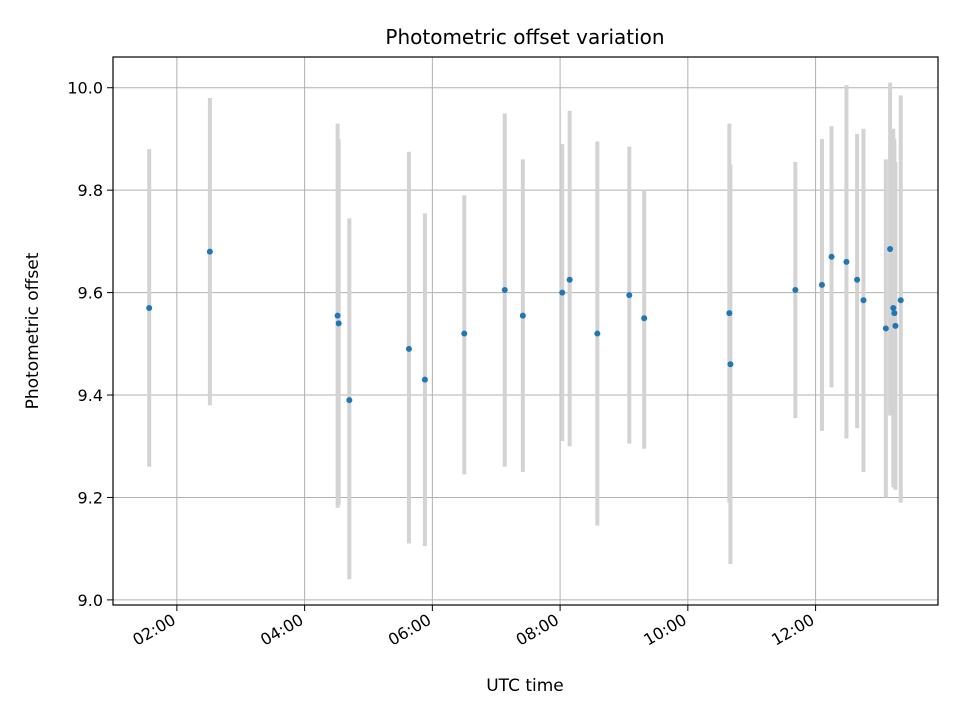  I want to click on y-axis-ticks: 9.0 9.2 9.4 9.6 9.8 10.0, so click(90, 344).